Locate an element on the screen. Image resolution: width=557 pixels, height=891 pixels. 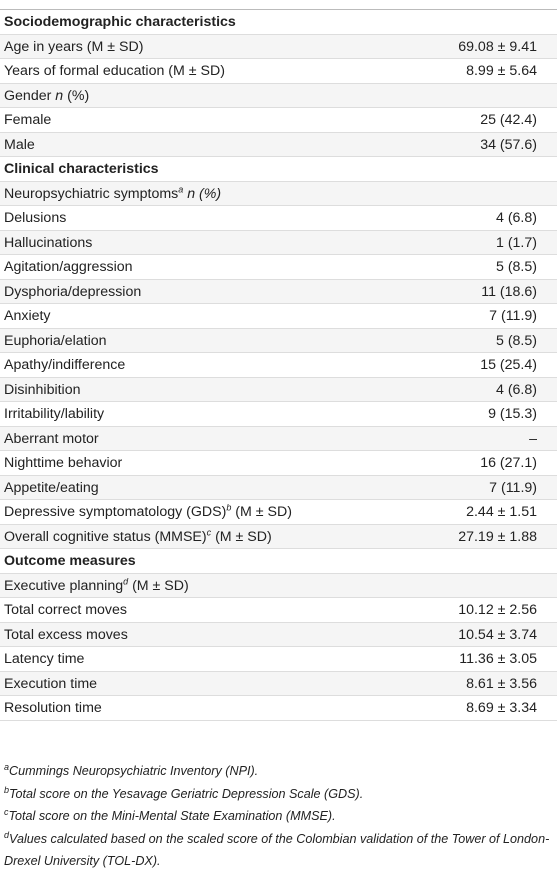
label-text: Years of formal education (M ± SD) is located at coordinates (114, 71).